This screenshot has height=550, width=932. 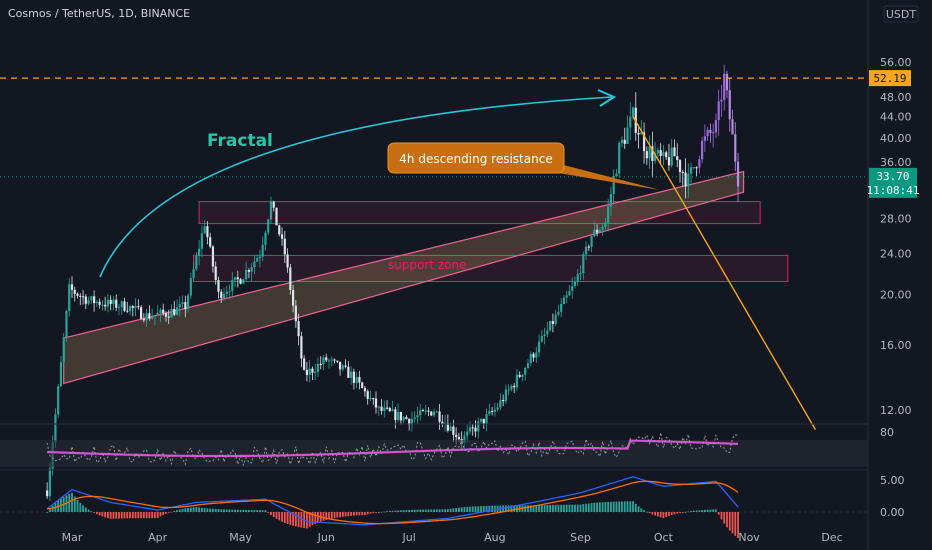 What do you see at coordinates (606, 176) in the screenshot?
I see `callout-pointer` at bounding box center [606, 176].